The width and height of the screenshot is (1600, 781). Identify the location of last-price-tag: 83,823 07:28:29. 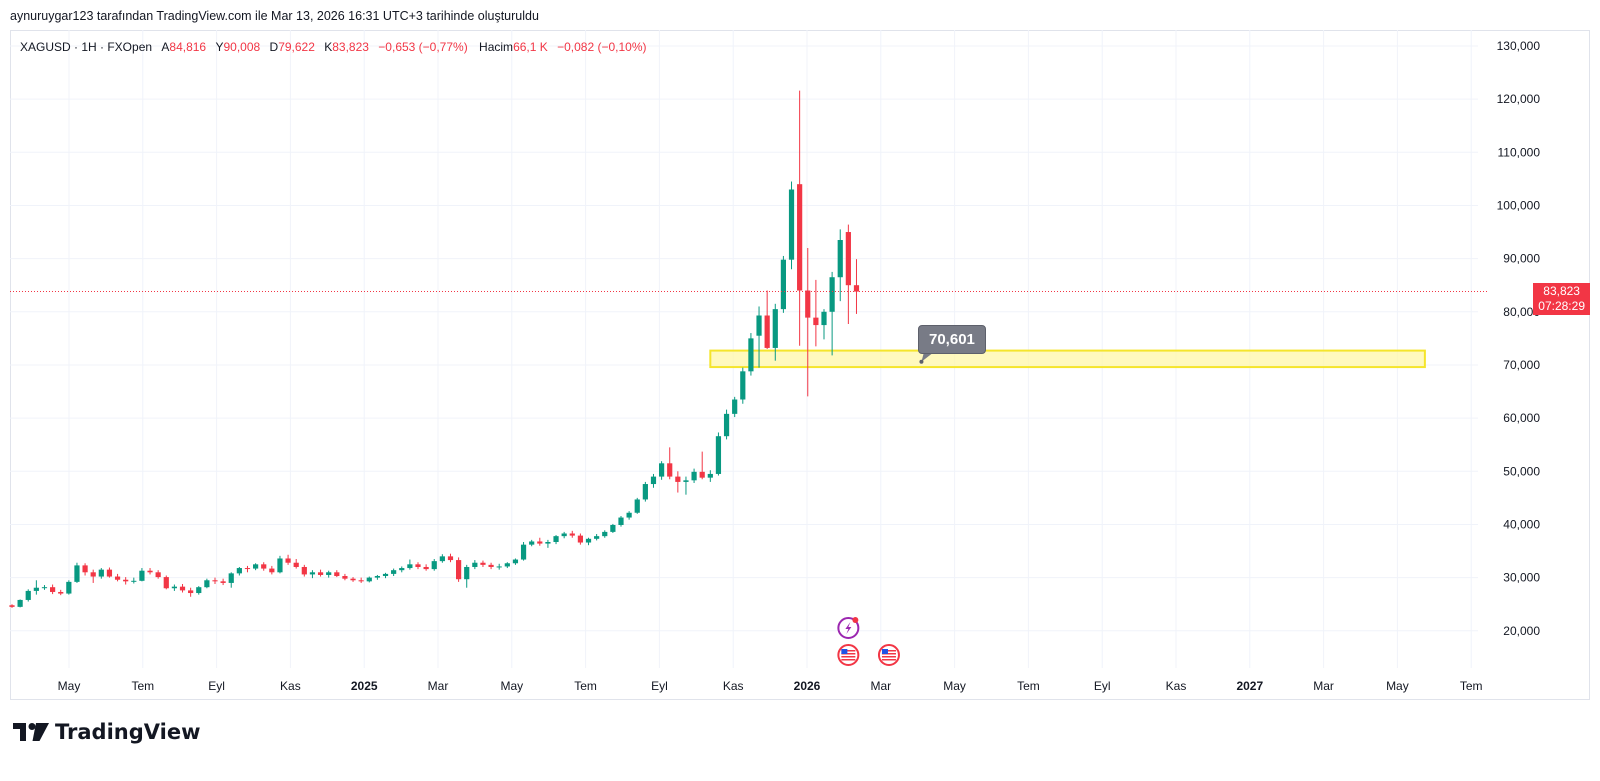
(1561, 299).